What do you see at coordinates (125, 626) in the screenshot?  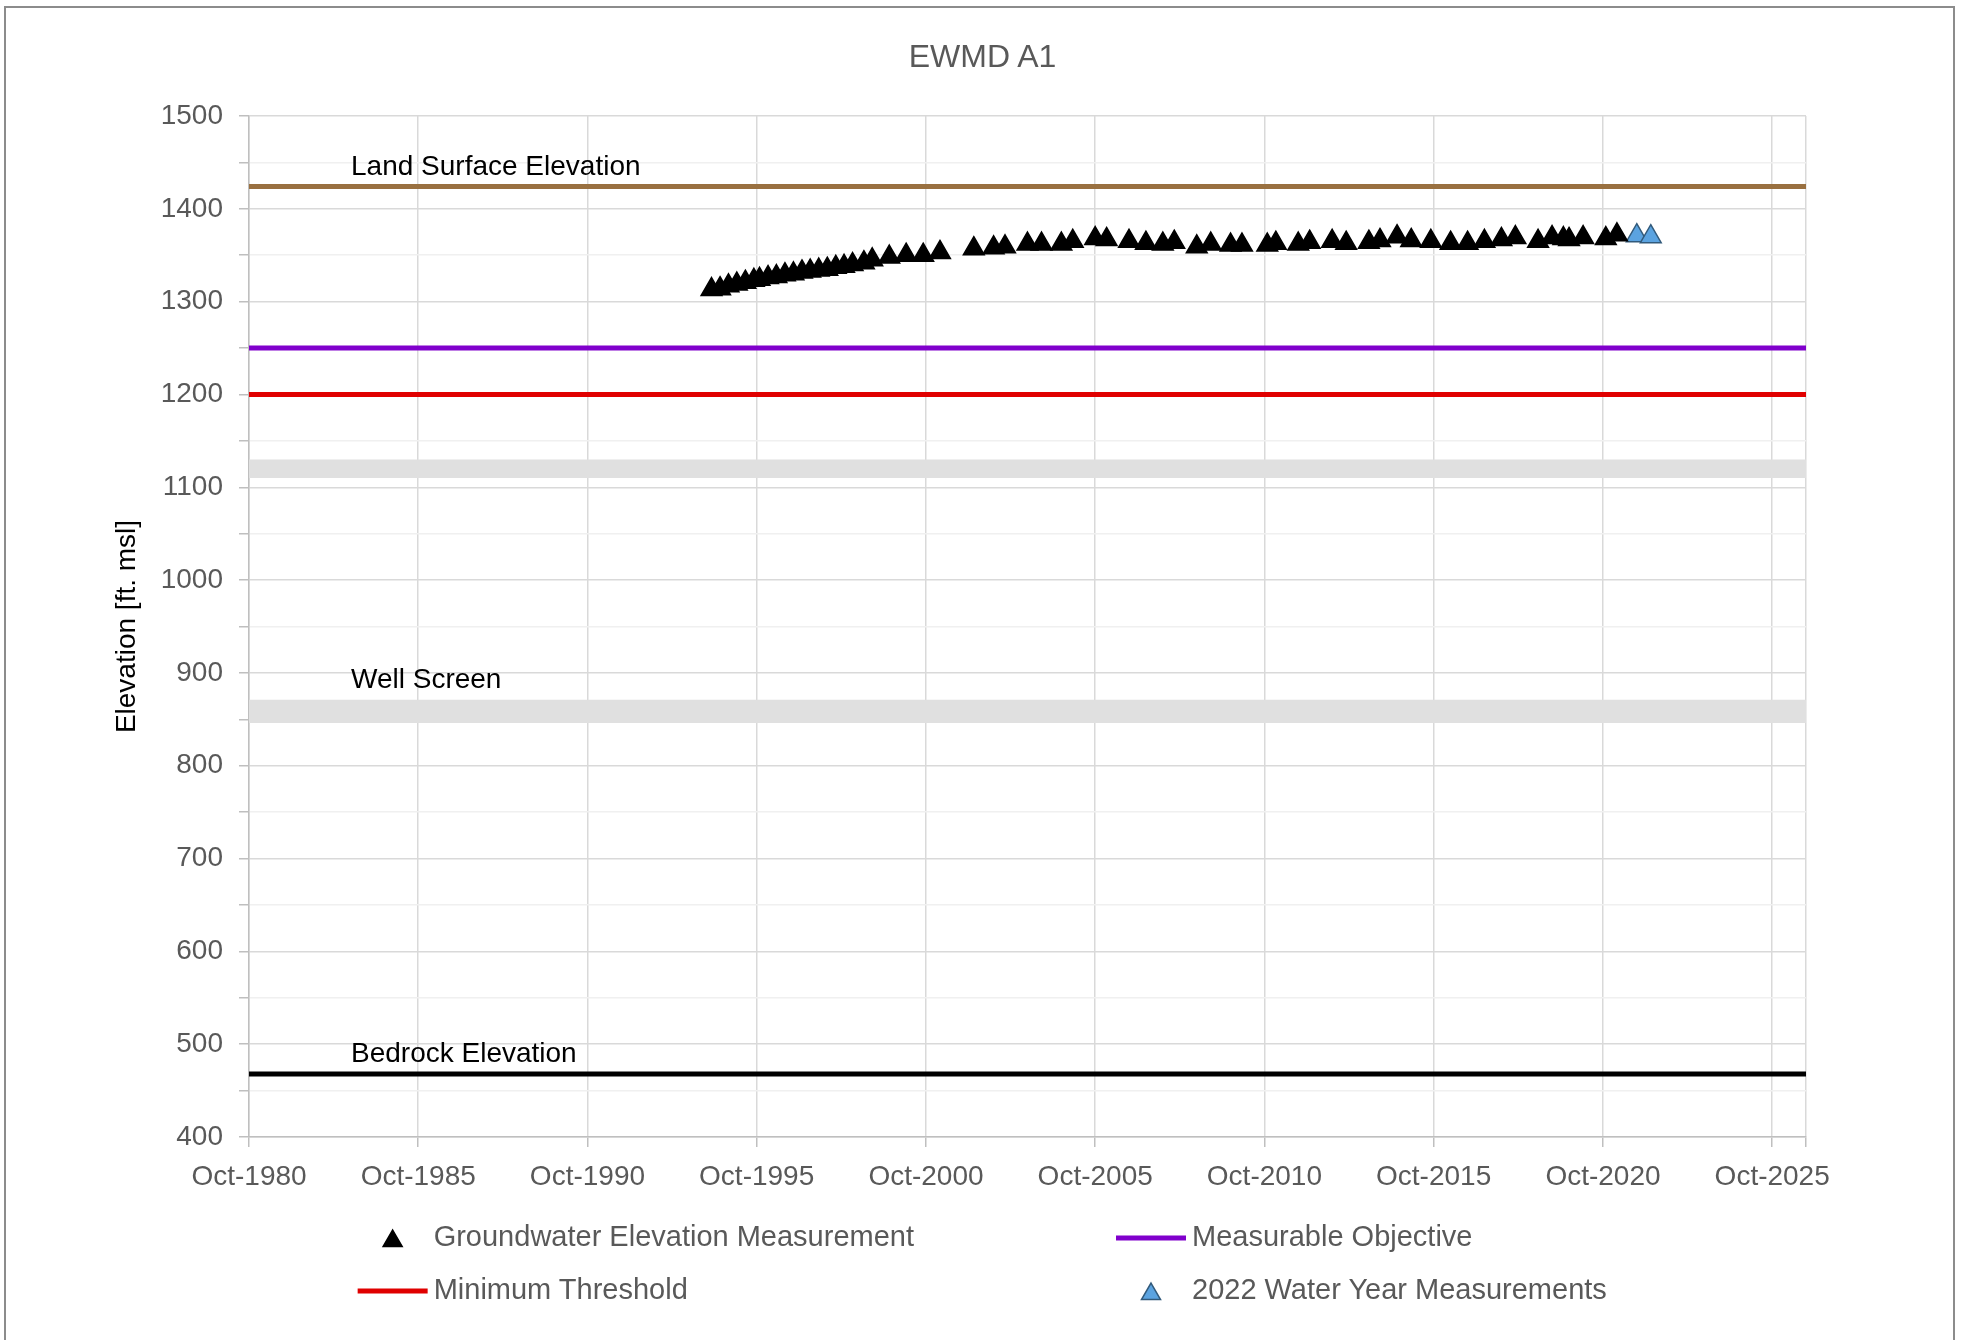 I see `y-axis-title: Elevation [ft. msl]` at bounding box center [125, 626].